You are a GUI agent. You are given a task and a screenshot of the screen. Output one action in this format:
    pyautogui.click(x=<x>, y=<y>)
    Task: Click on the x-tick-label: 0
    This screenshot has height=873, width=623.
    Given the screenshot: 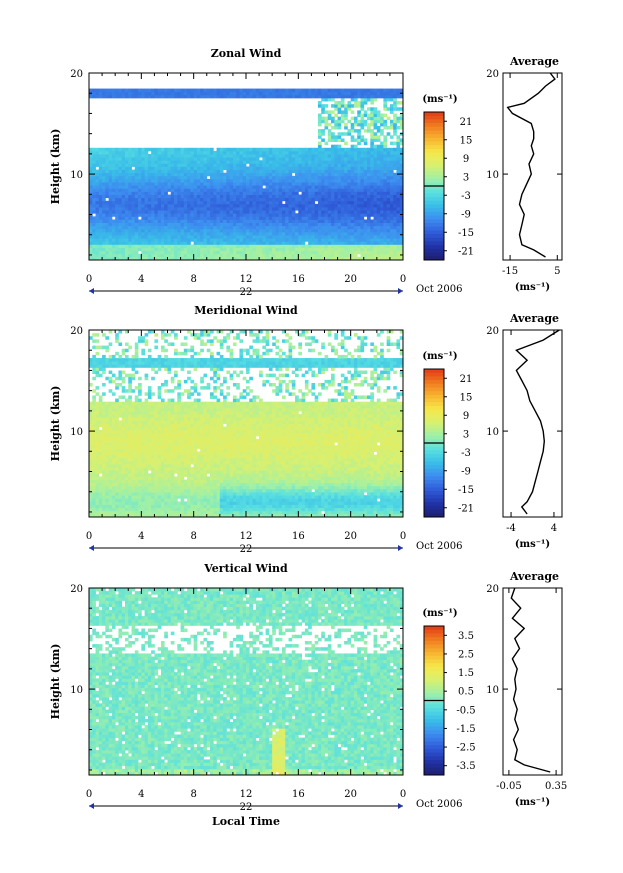 What is the action you would take?
    pyautogui.click(x=89, y=279)
    